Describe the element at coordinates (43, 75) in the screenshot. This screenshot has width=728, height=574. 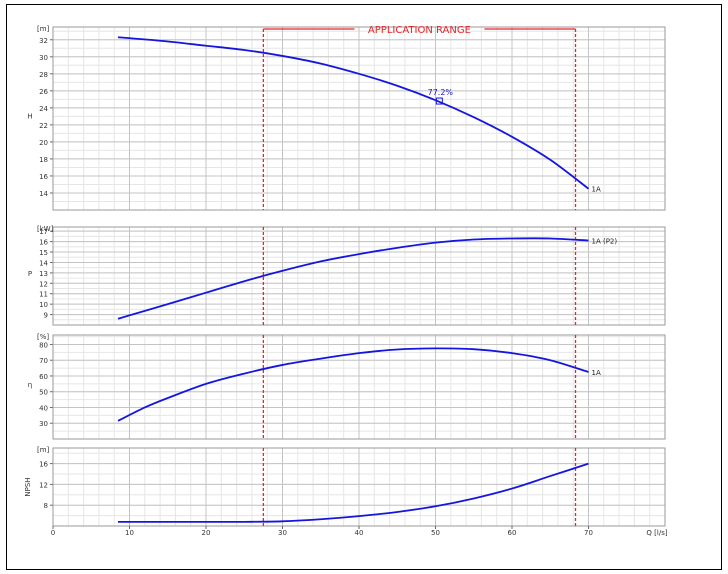
I see `y-tick-label: 28` at that location.